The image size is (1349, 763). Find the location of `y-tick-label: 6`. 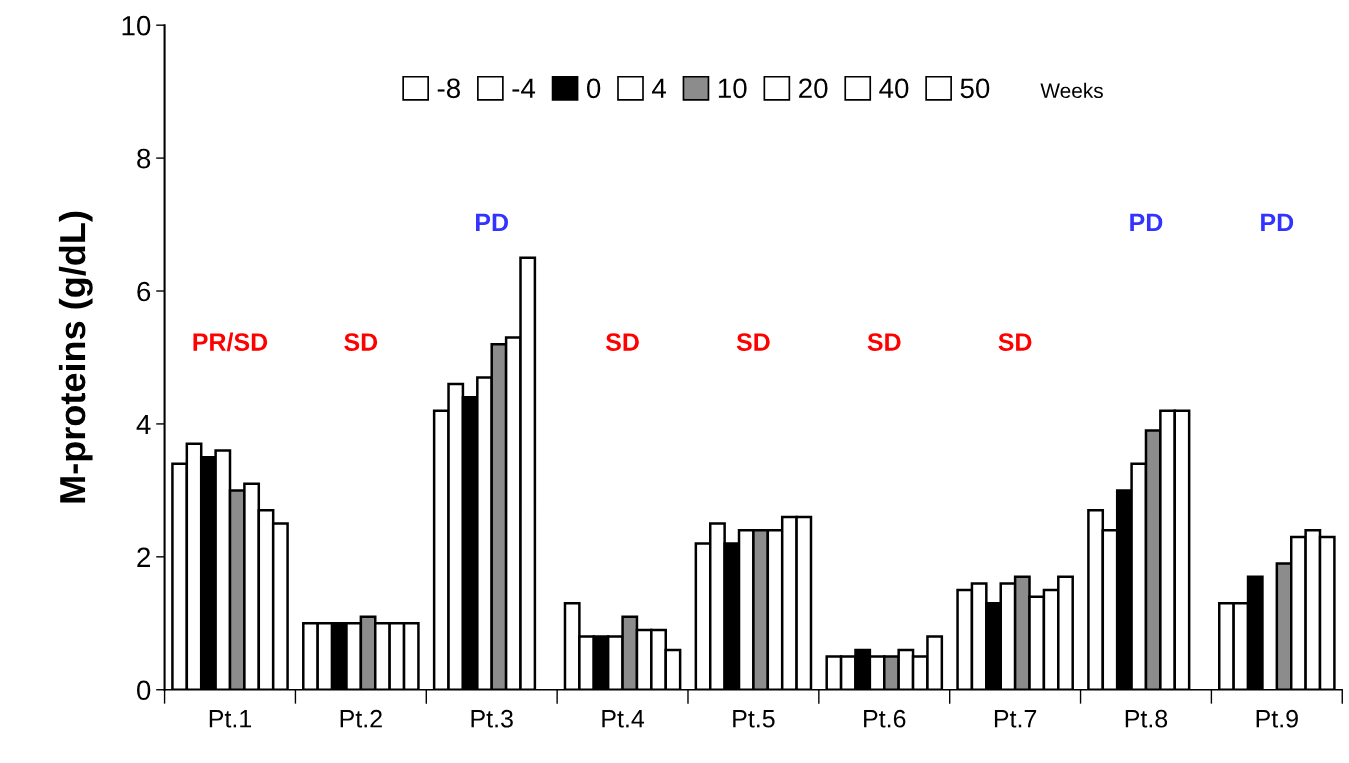

y-tick-label: 6 is located at coordinates (144, 291).